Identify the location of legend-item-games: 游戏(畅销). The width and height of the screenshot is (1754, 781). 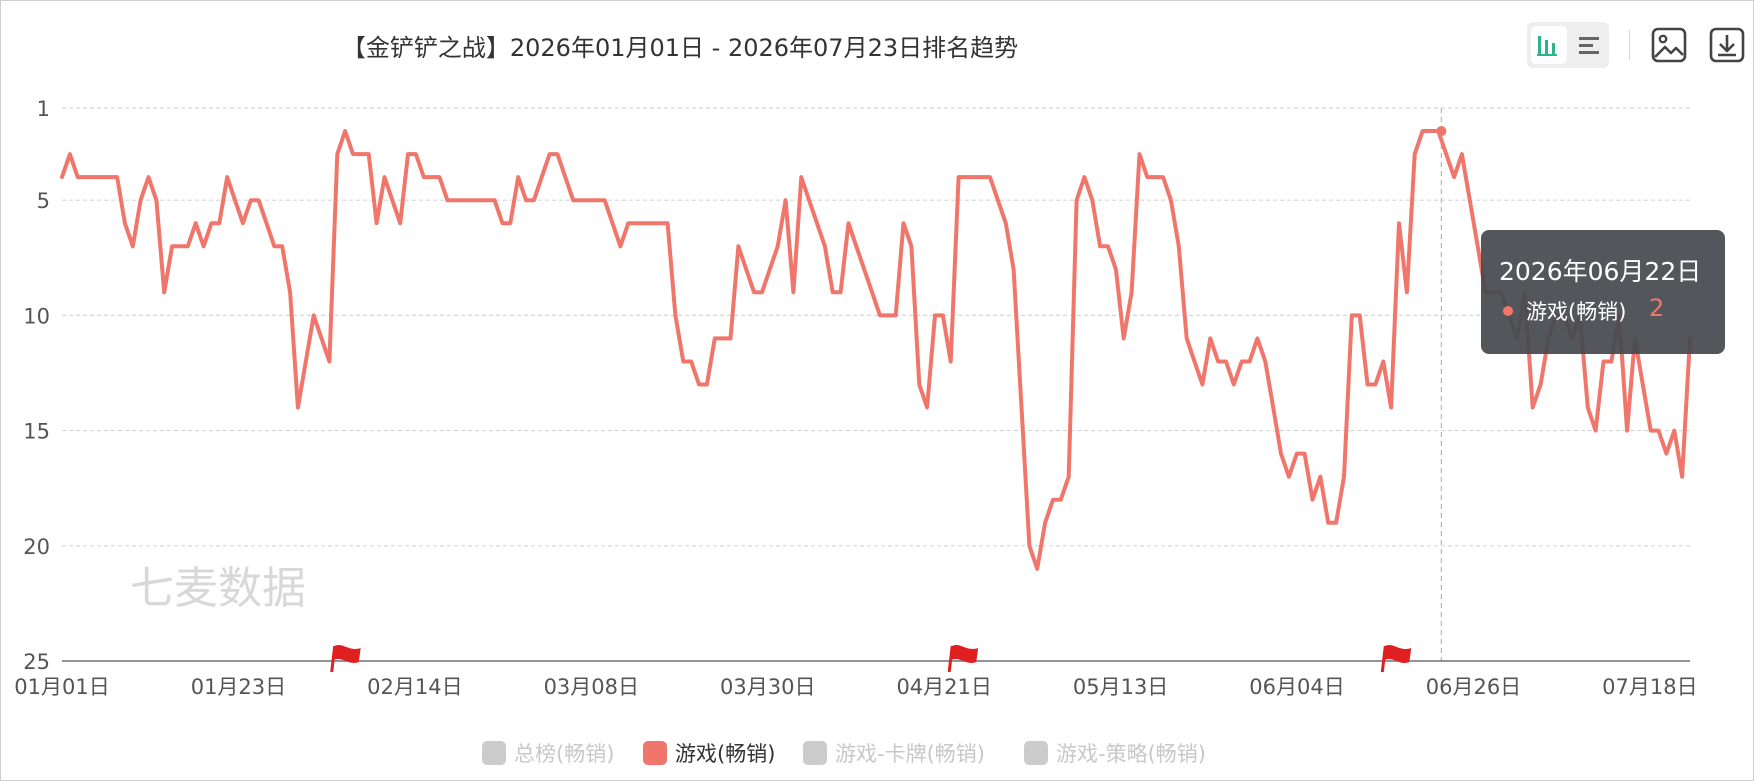
(709, 753).